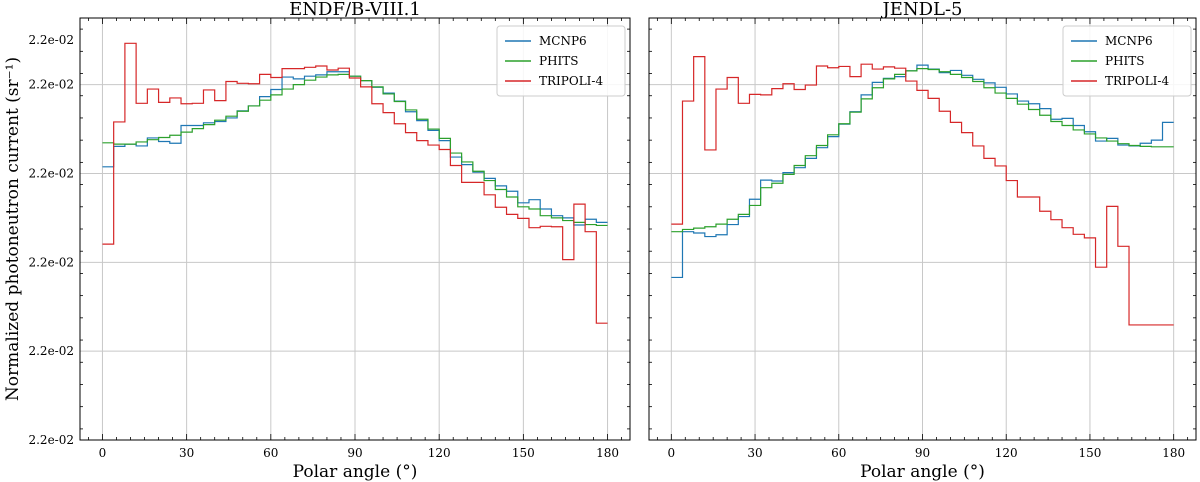 The image size is (1200, 482). I want to click on chart-title: ENDF/B-VIII.1, so click(355, 10).